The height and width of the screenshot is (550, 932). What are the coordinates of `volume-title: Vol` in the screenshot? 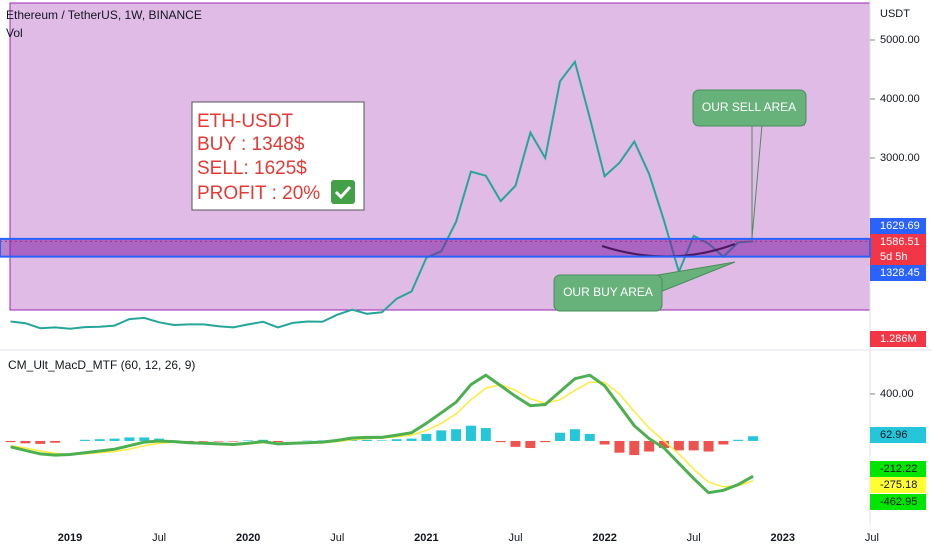 It's located at (14, 33).